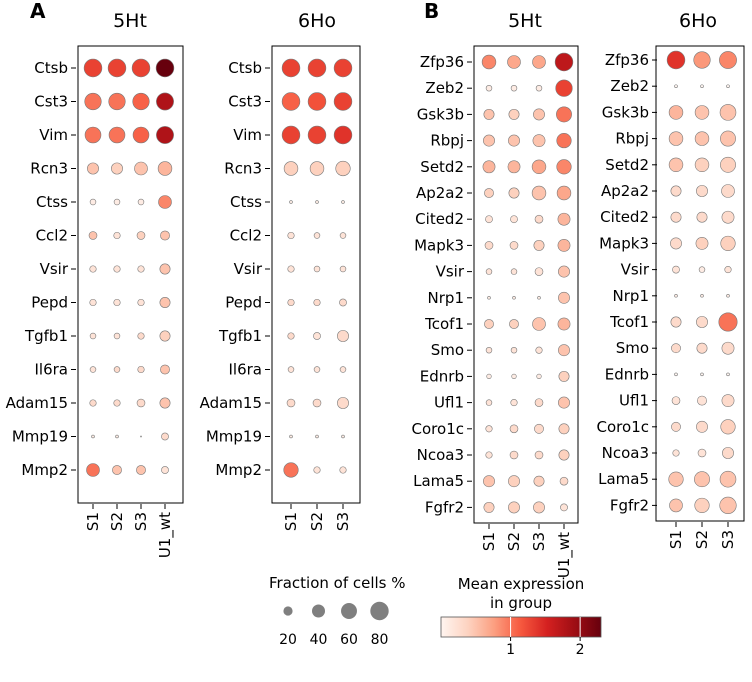  I want to click on gene-label-a-6ho: Mmp19, so click(234, 437).